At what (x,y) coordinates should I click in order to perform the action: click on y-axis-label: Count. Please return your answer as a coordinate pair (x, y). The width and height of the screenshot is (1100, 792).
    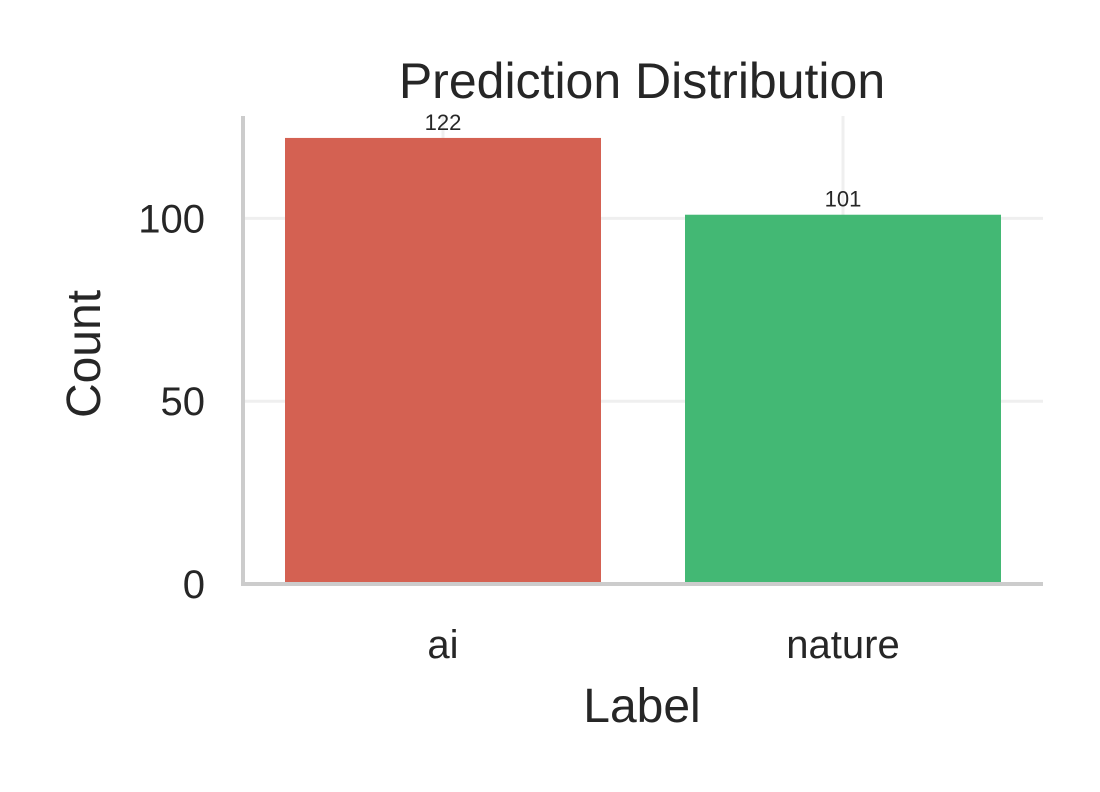
    Looking at the image, I should click on (84, 354).